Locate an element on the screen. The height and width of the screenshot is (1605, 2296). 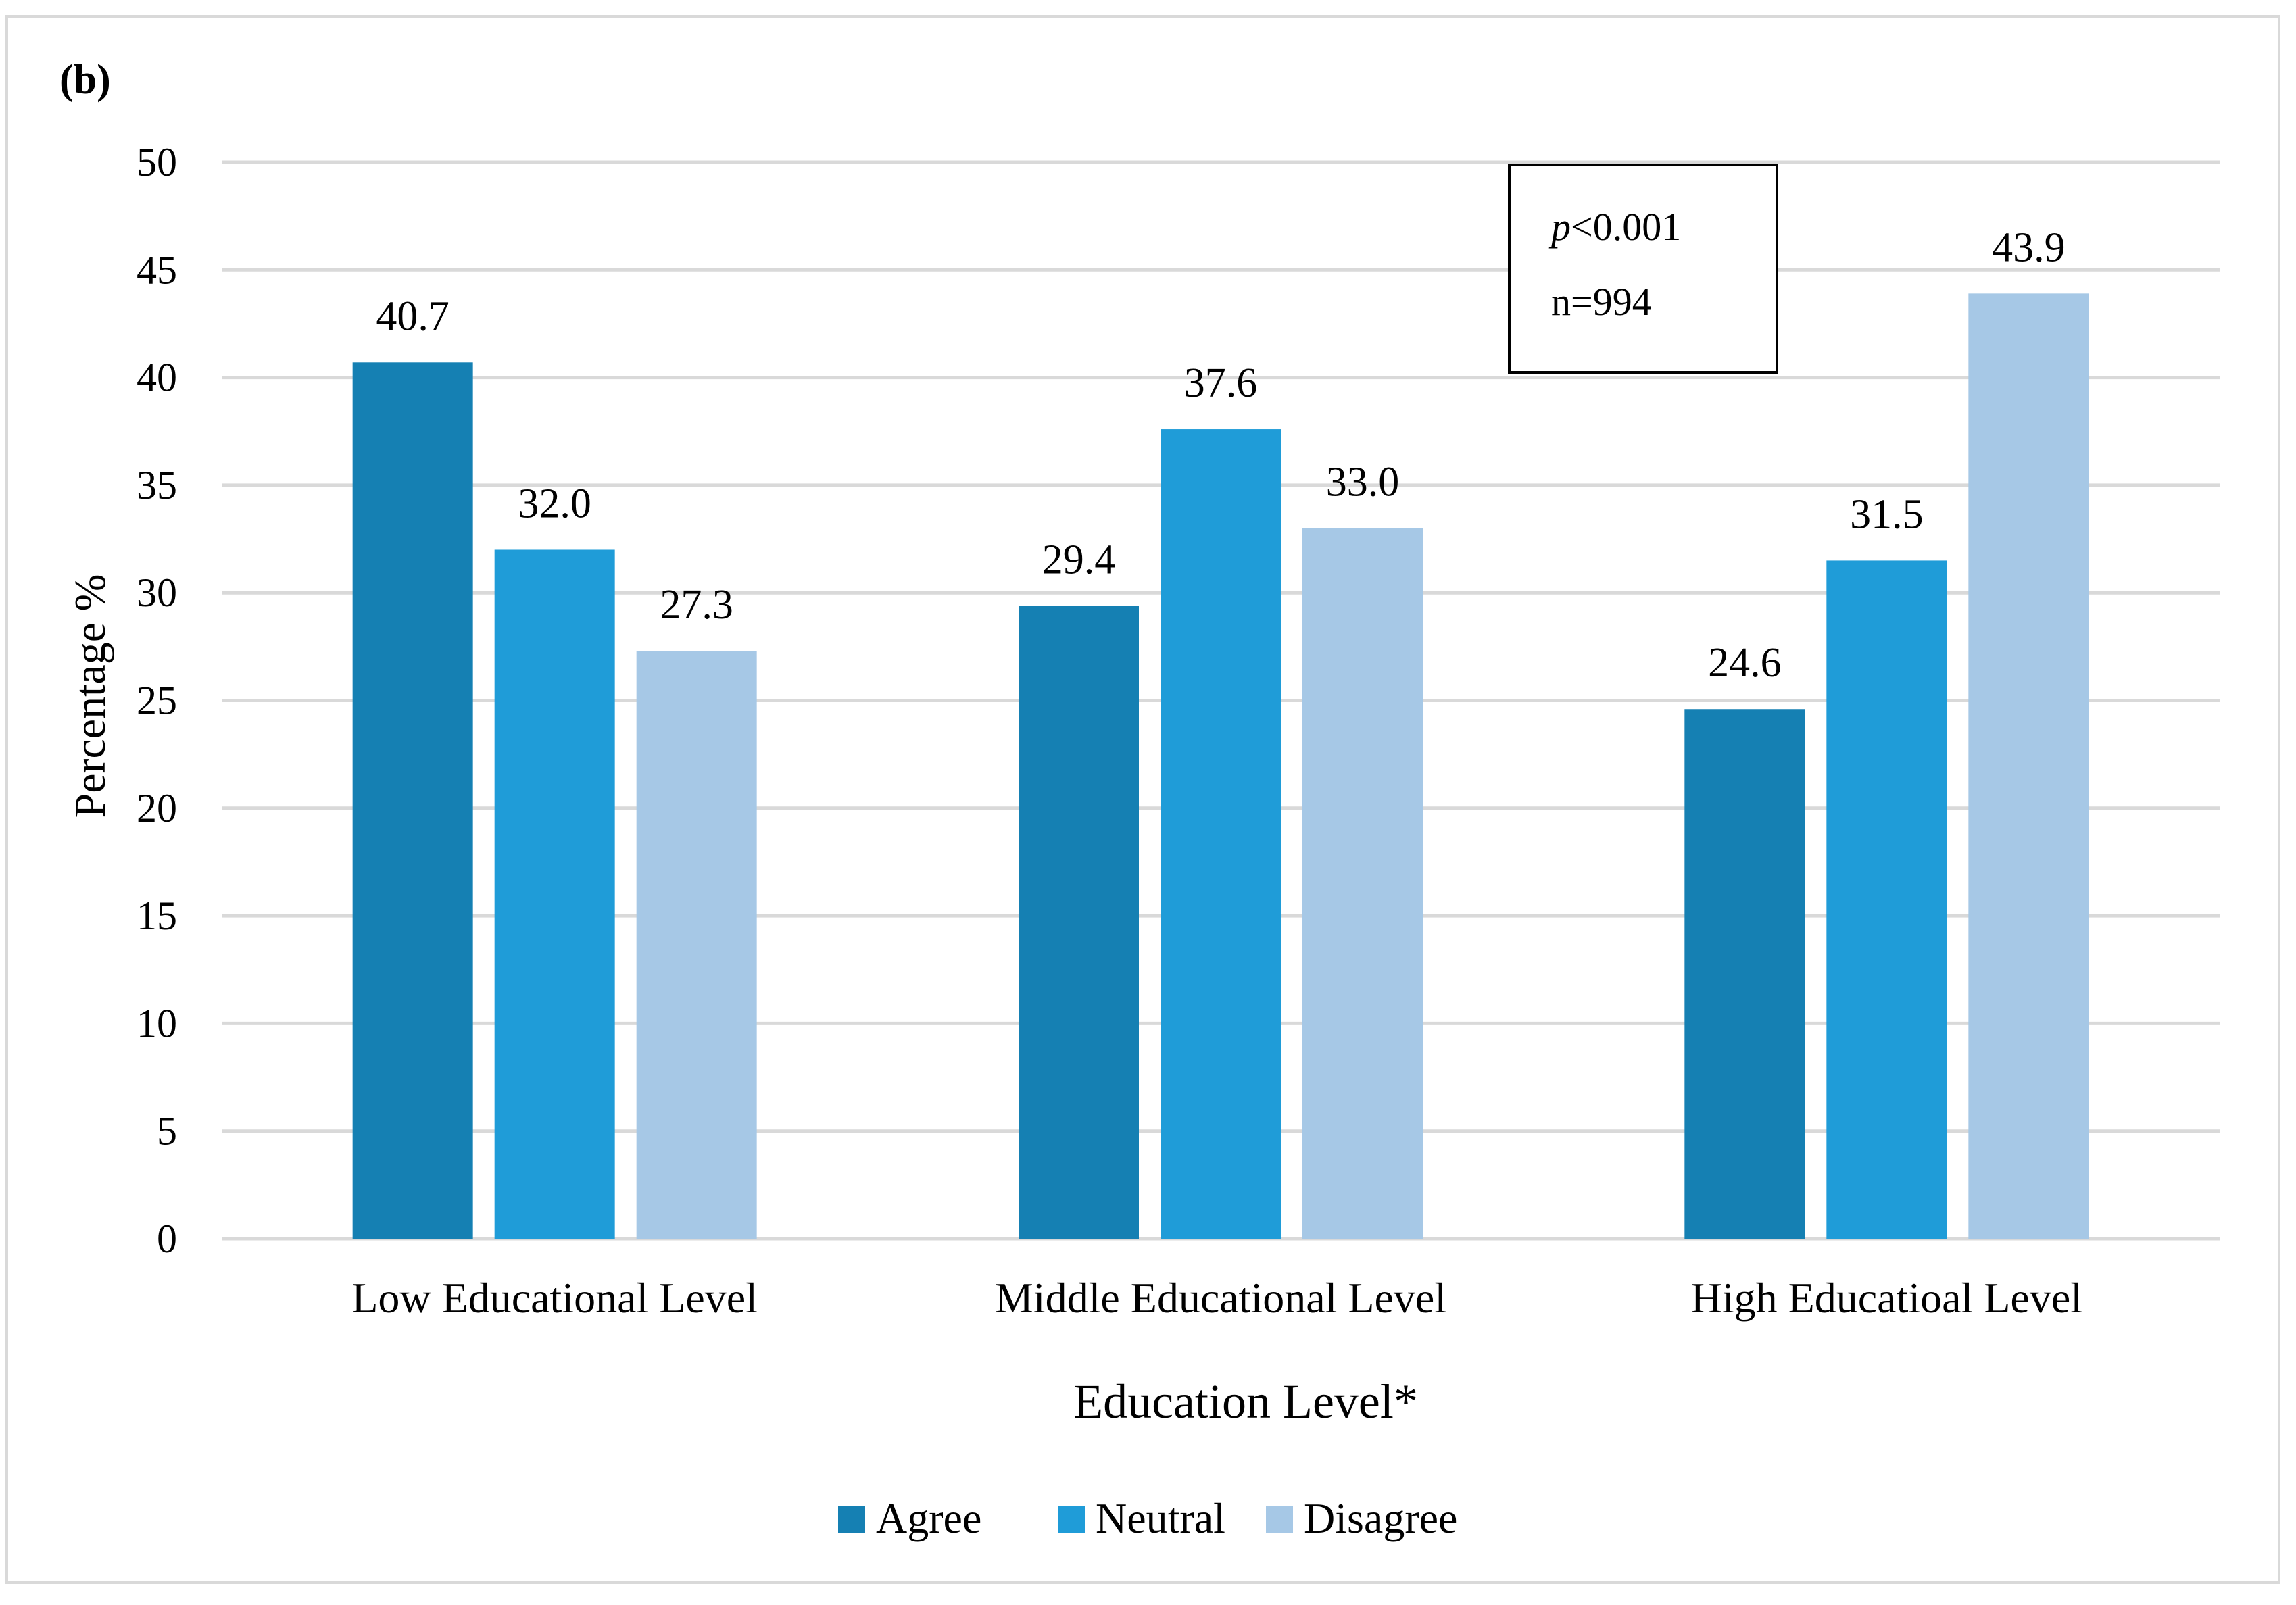
data-label: 29.4 is located at coordinates (1079, 560).